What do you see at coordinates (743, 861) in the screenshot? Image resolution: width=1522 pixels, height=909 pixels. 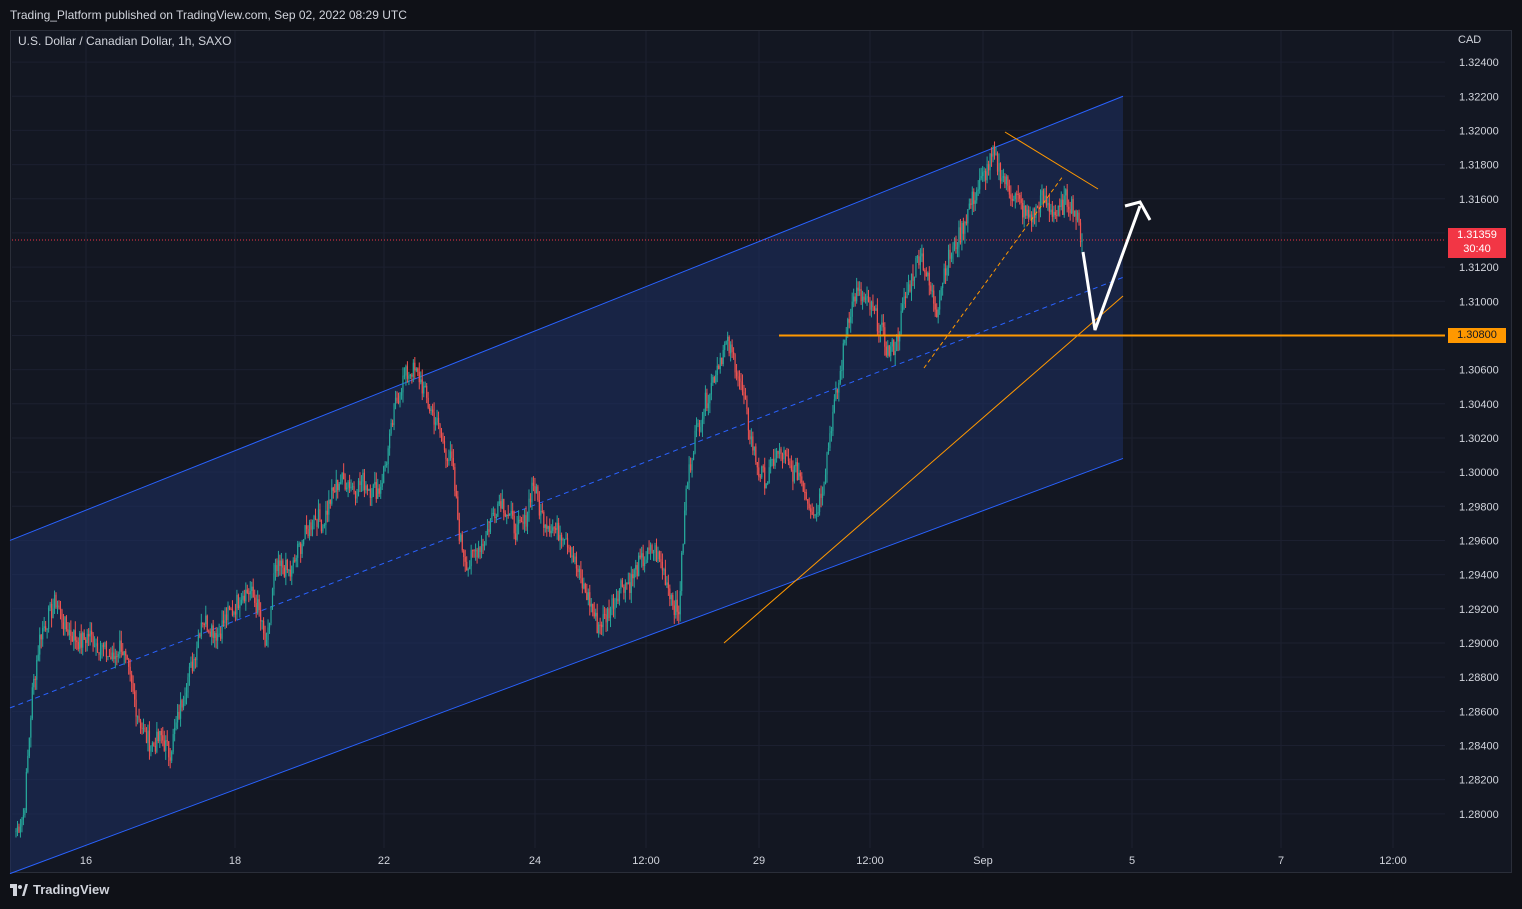 I see `time-axis: 16 18 22 24 12:00 29 12:00 Sep 5 7 12:00` at bounding box center [743, 861].